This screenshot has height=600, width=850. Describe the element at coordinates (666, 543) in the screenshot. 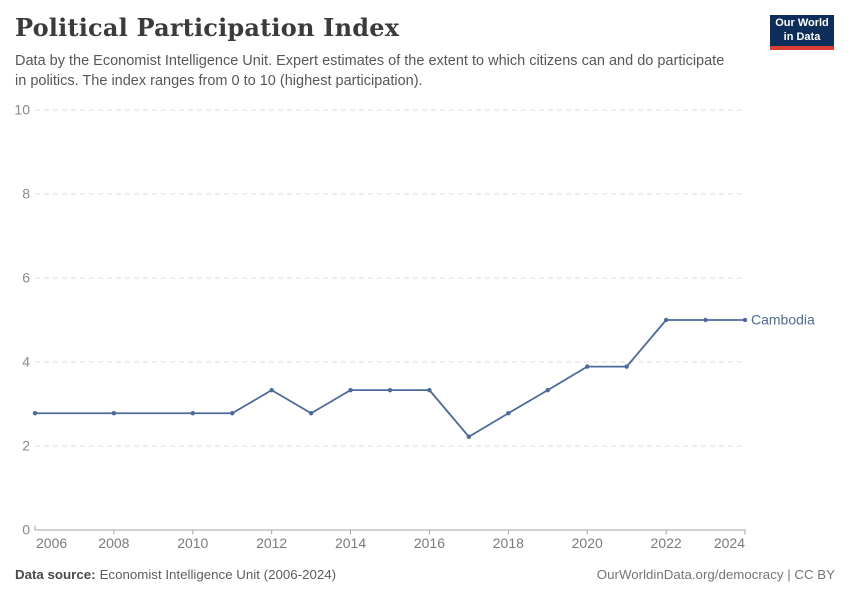

I see `x-tick-label: 2022` at that location.